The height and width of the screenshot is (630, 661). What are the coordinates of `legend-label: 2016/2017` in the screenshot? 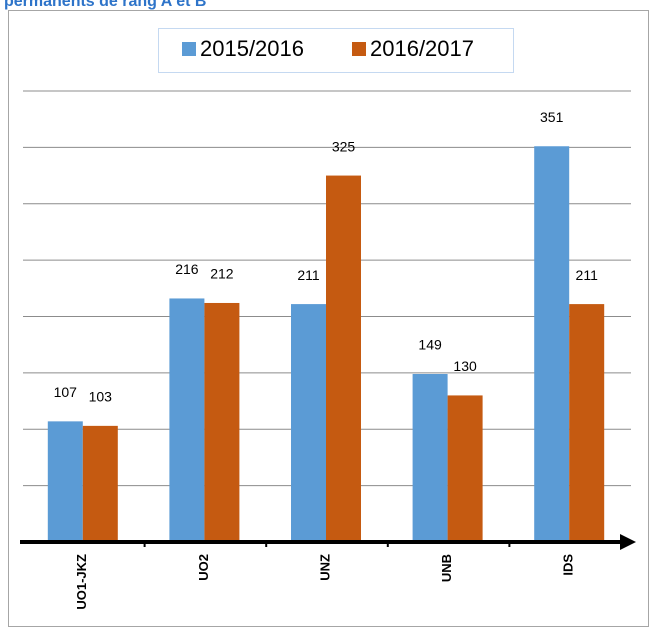 It's located at (422, 48).